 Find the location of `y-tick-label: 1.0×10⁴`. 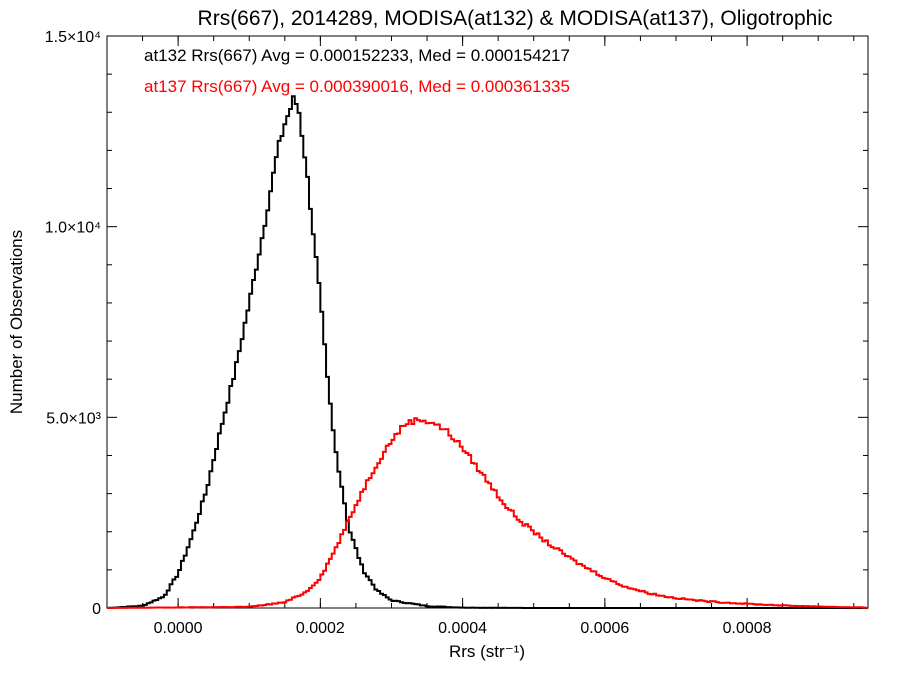

y-tick-label: 1.0×10⁴ is located at coordinates (73, 228).